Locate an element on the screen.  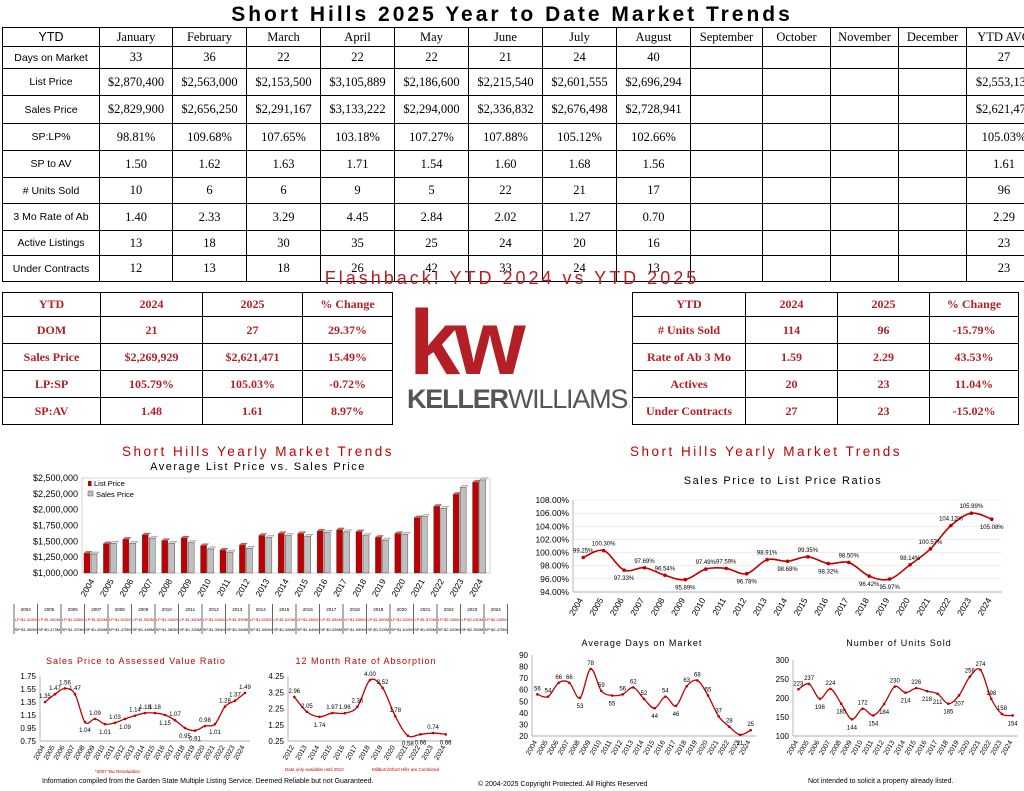
y-tick-label: 104.00% is located at coordinates (552, 526).